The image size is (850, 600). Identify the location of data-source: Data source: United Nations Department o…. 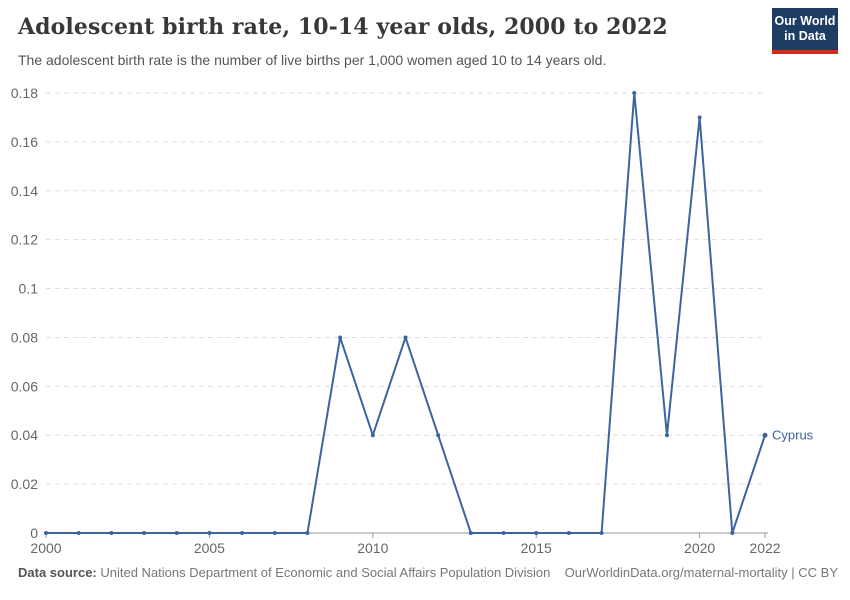
(284, 572).